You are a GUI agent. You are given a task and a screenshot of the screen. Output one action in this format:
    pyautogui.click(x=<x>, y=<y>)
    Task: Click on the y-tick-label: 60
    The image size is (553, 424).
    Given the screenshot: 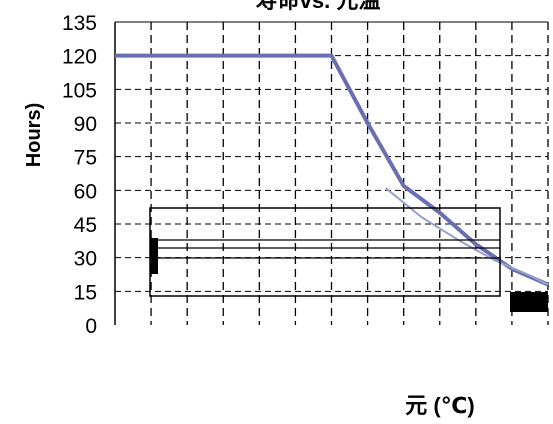 What is the action you would take?
    pyautogui.click(x=85, y=191)
    